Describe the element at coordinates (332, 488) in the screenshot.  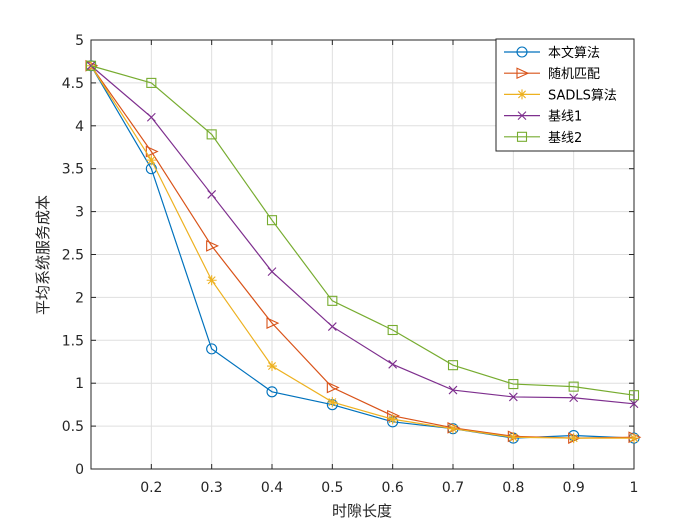
I see `x-tick-label: 0.5` at that location.